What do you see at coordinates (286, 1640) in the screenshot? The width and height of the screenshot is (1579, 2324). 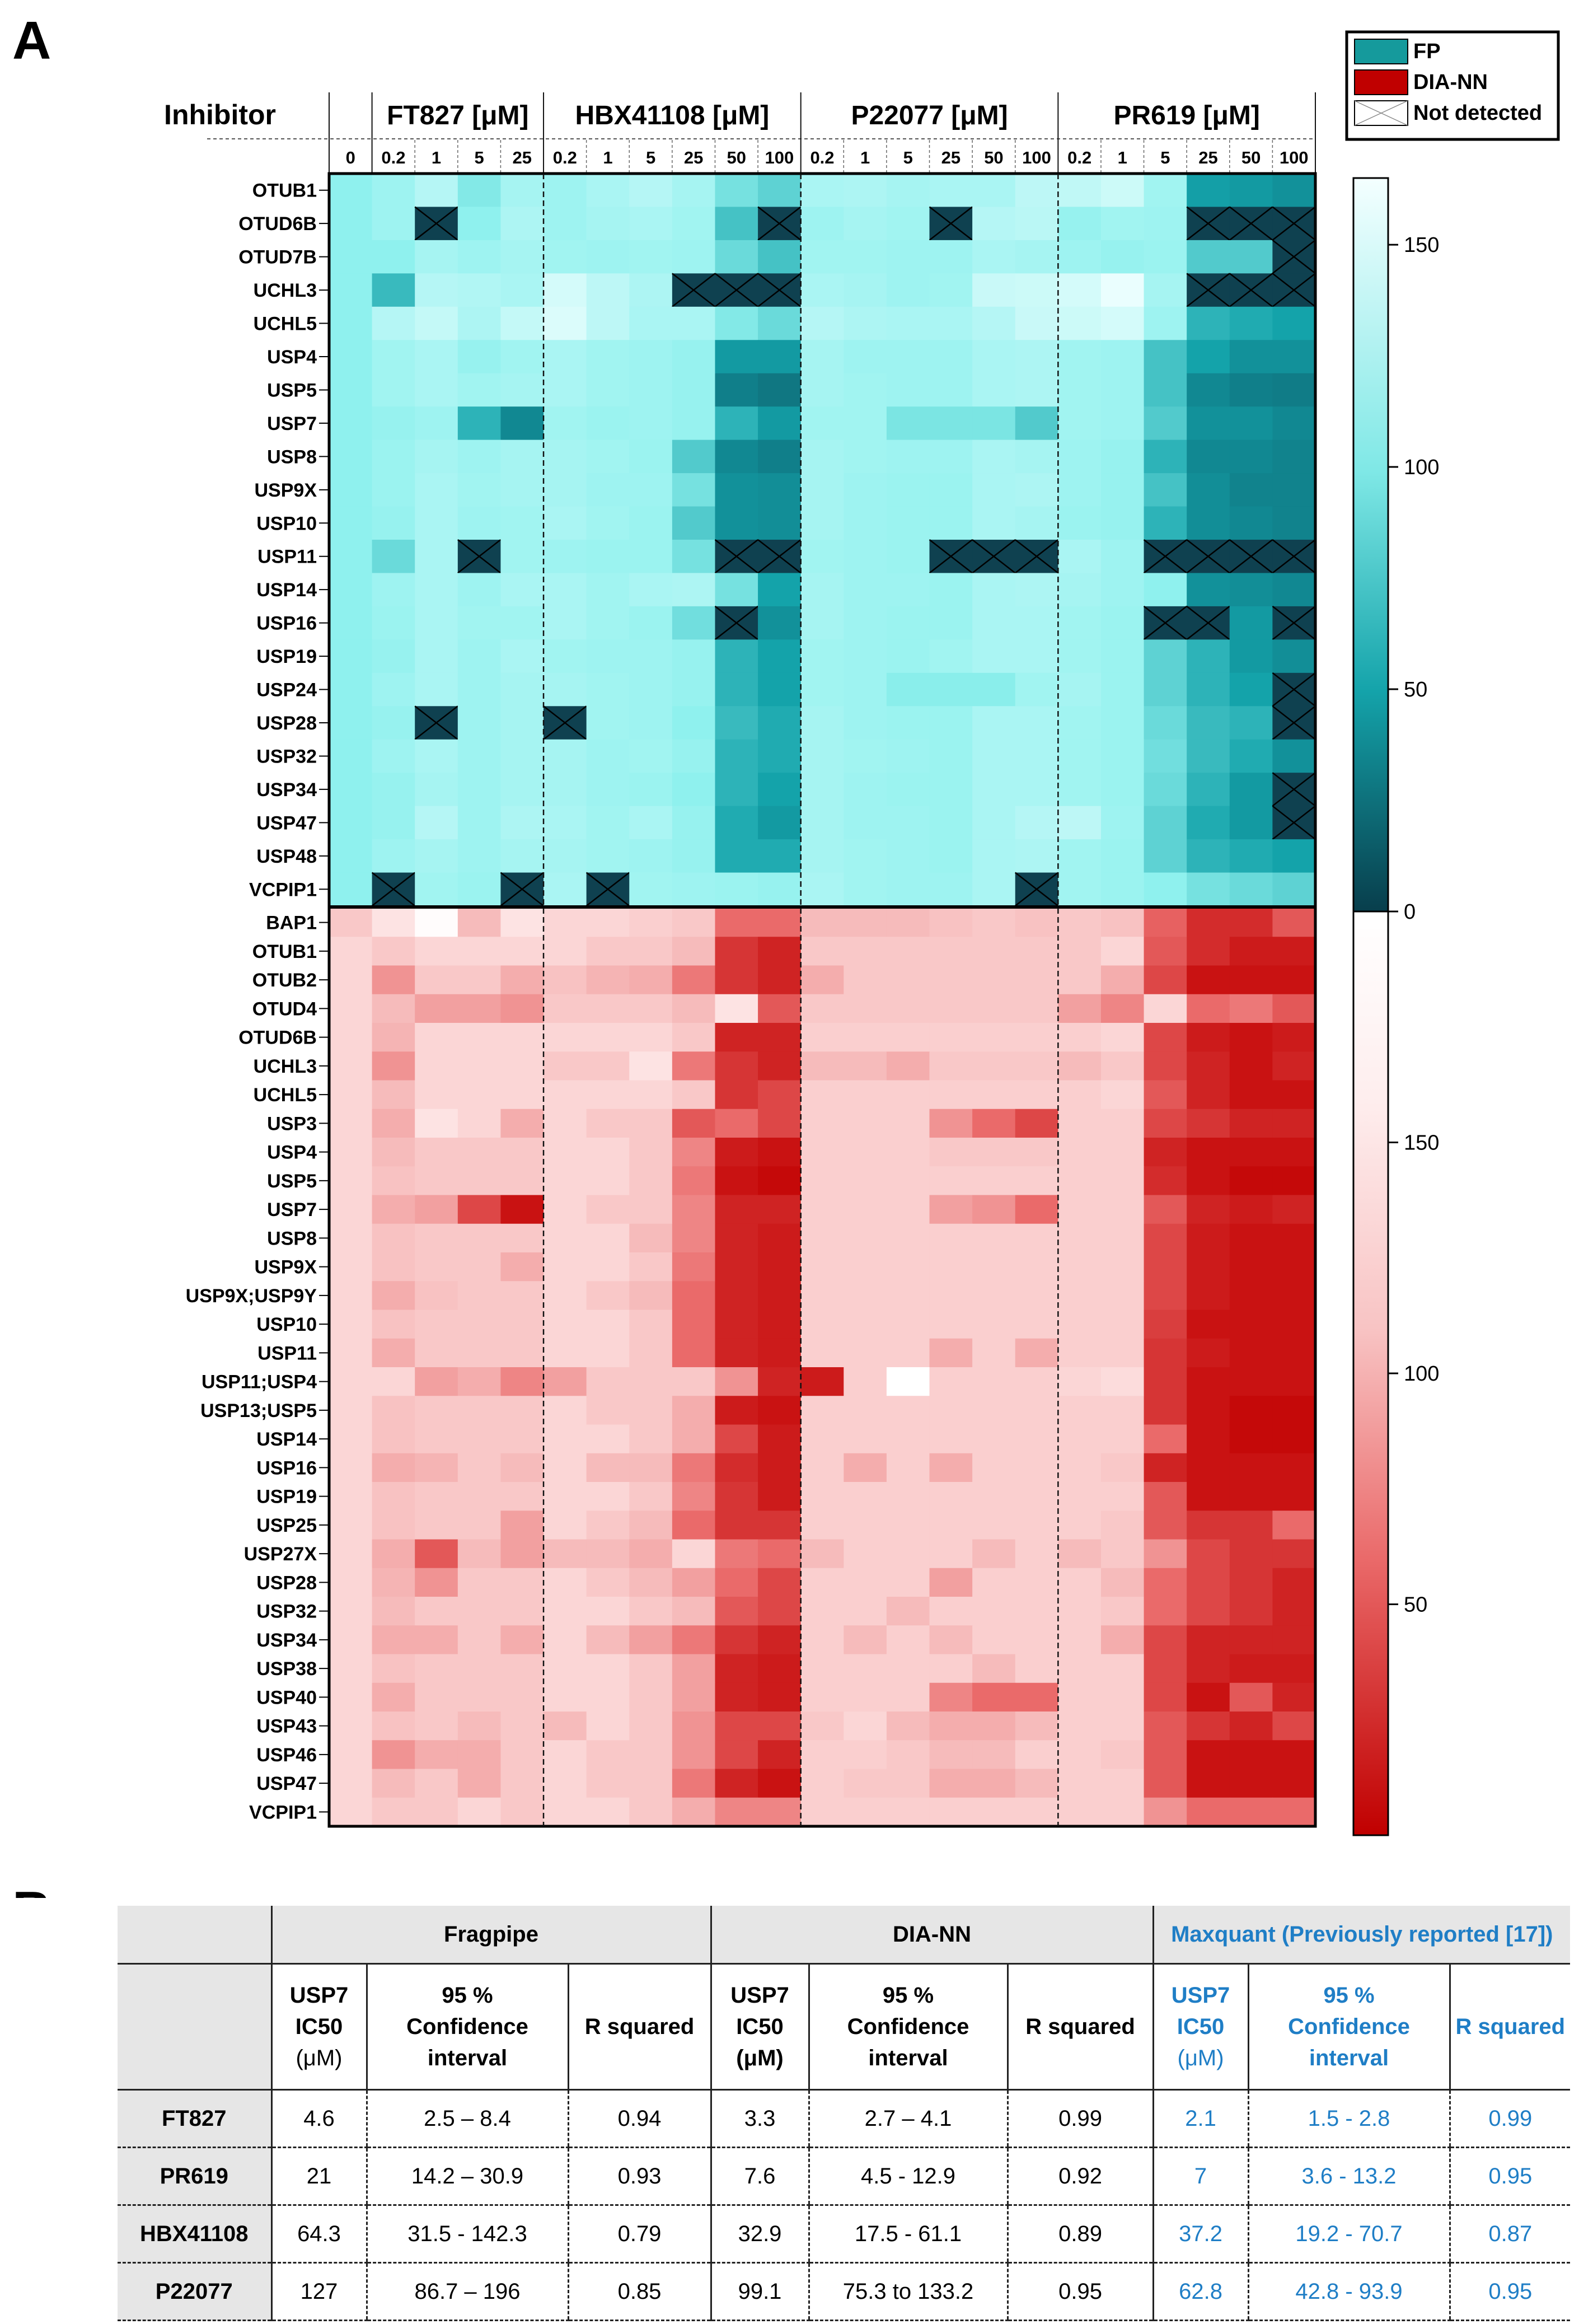 I see `dia-row-label: USP34` at bounding box center [286, 1640].